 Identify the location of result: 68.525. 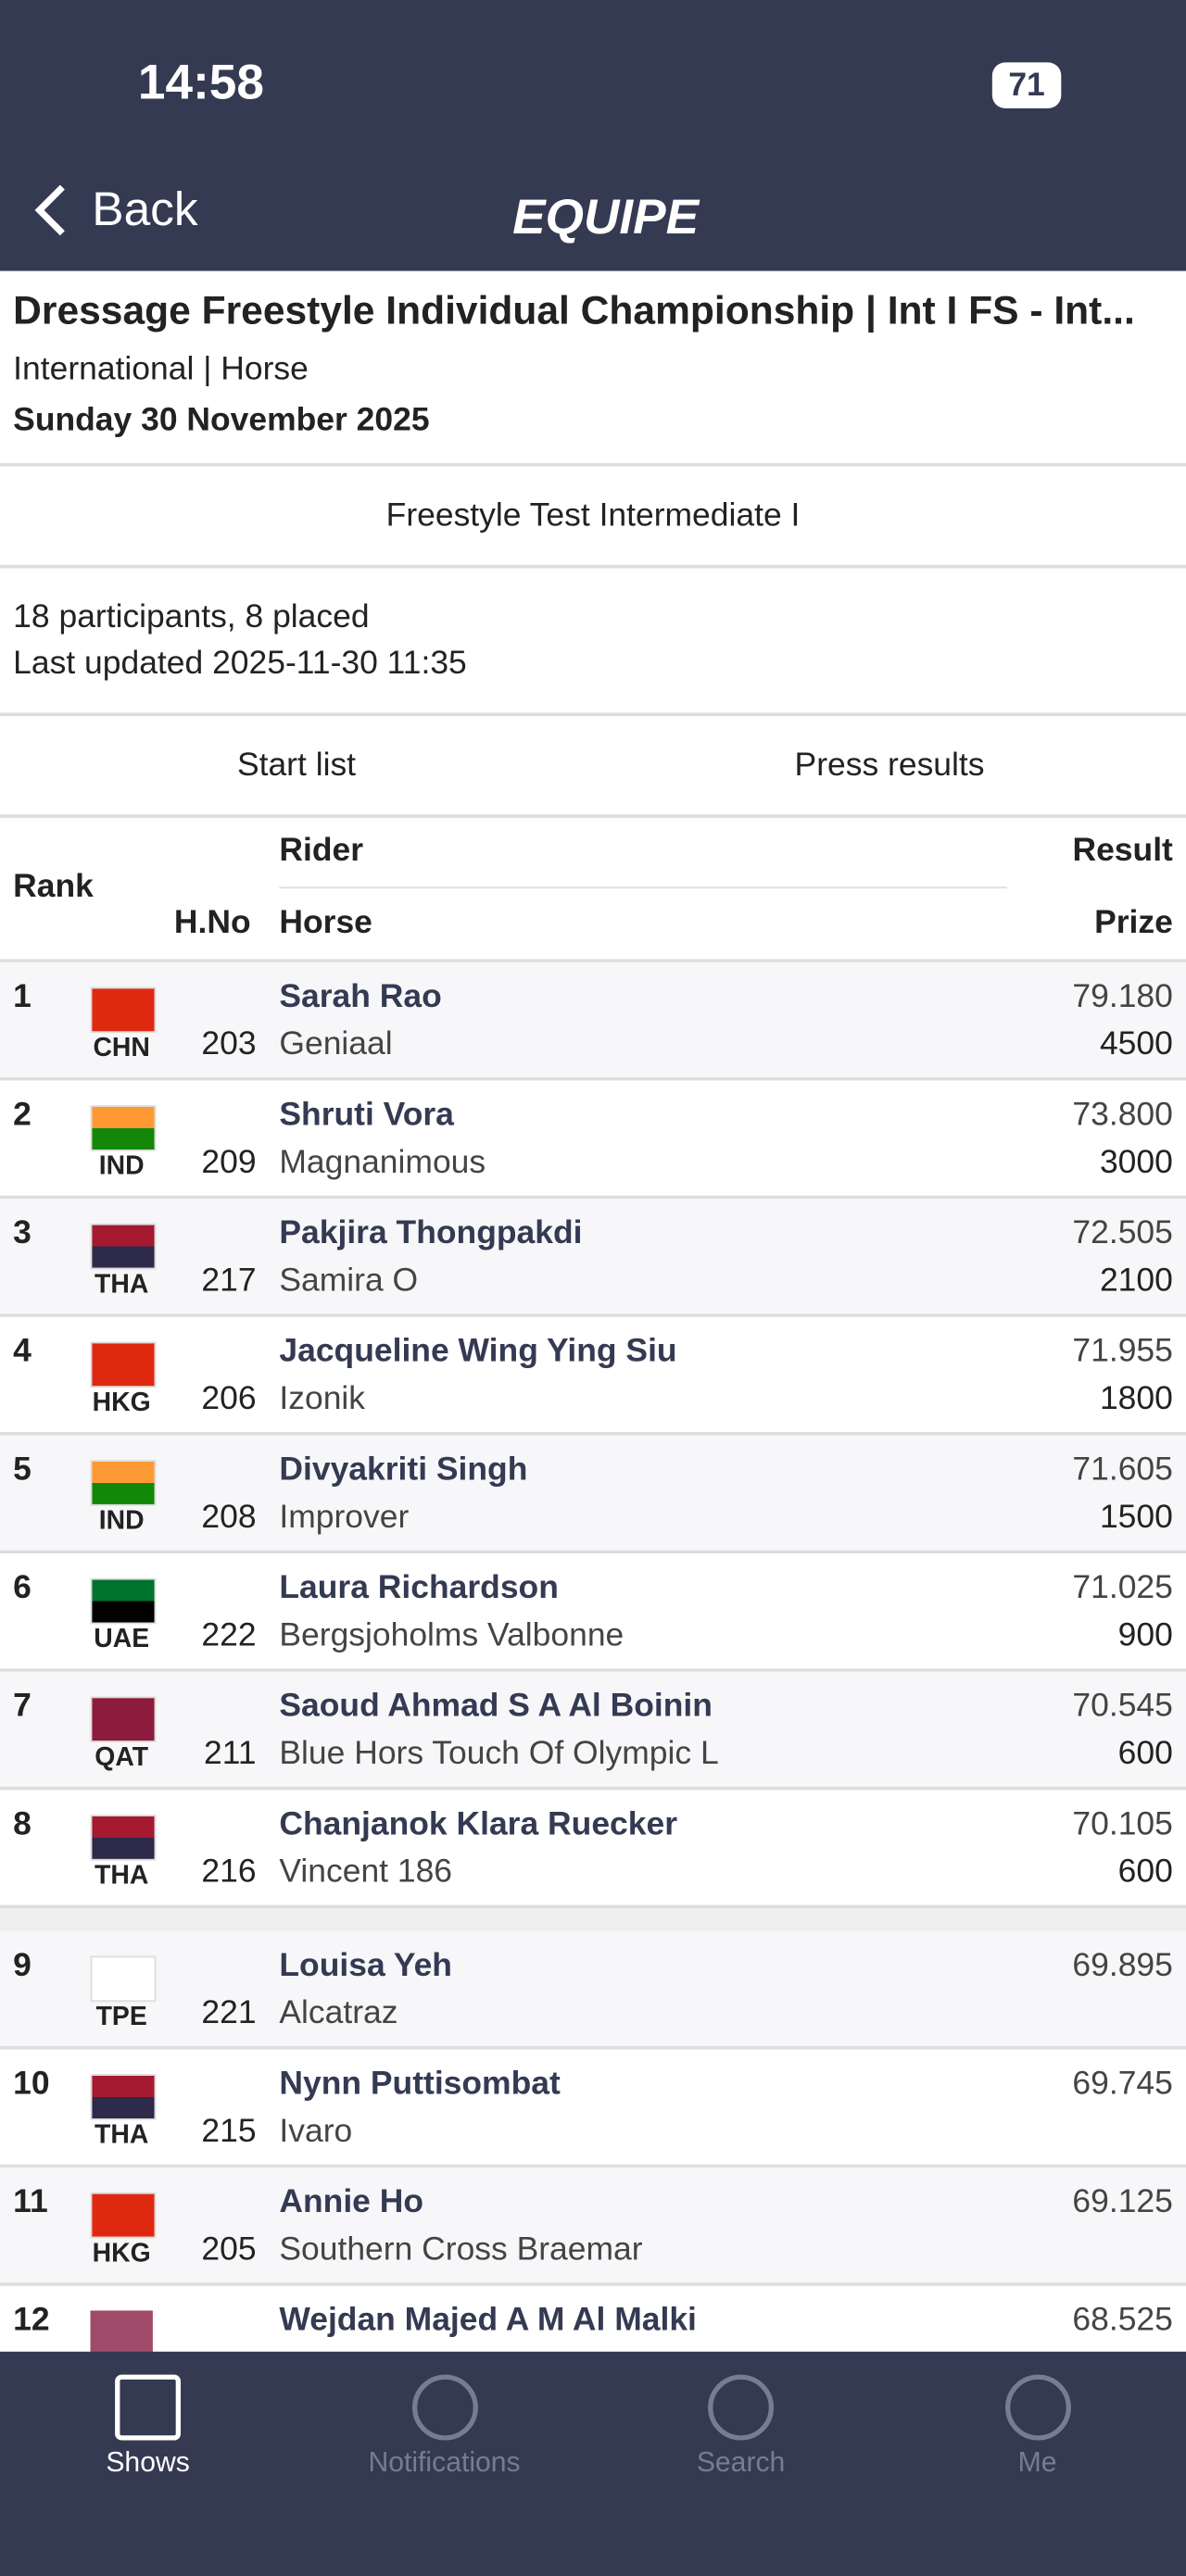
(1122, 2320).